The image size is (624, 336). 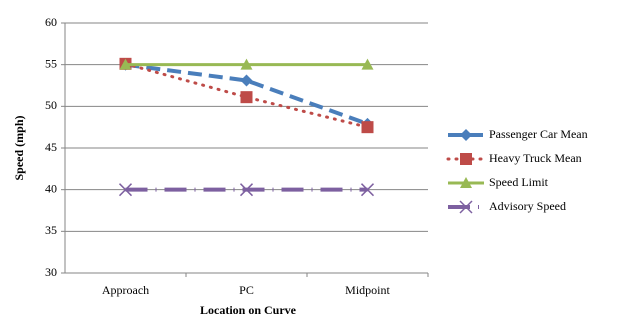 What do you see at coordinates (246, 290) in the screenshot?
I see `x-tick-label: PC` at bounding box center [246, 290].